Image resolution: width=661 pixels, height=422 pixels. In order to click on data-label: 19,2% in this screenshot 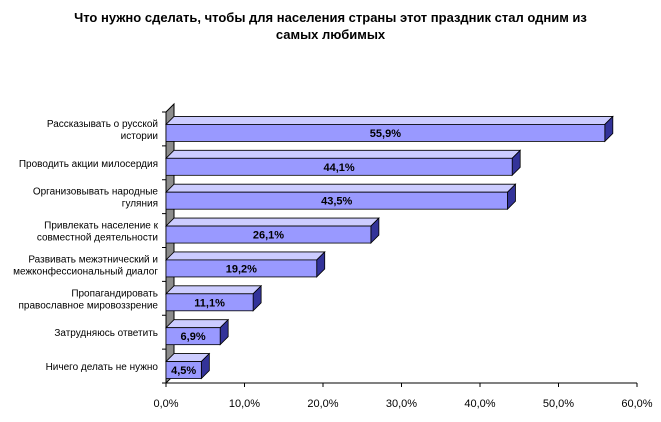, I will do `click(241, 269)`.